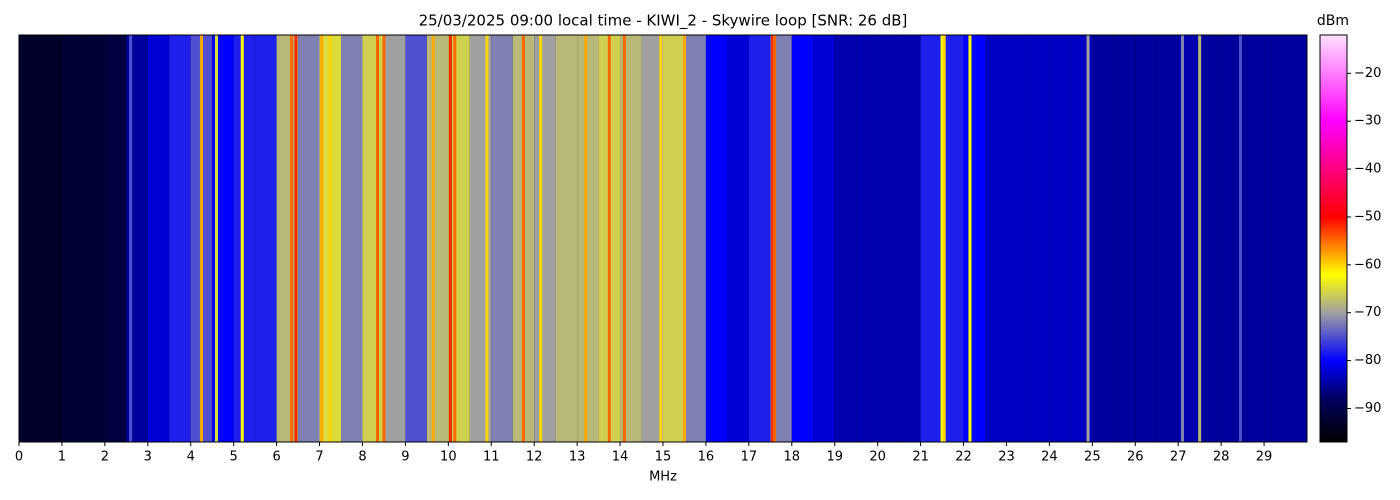  I want to click on x-tick-label: 15, so click(663, 457).